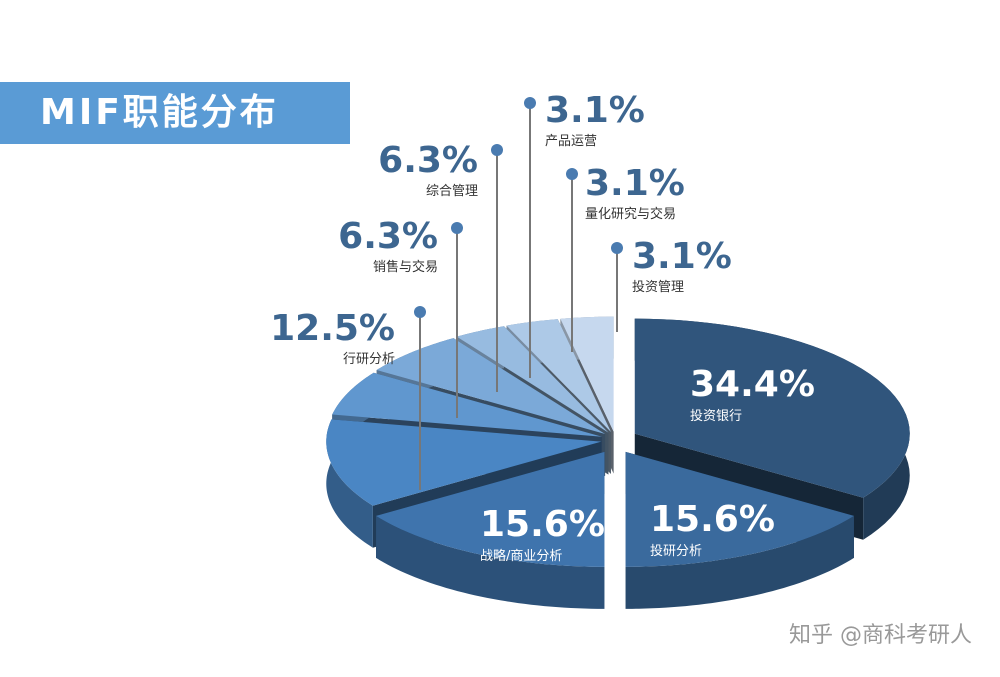 The image size is (1000, 677). What do you see at coordinates (595, 120) in the screenshot?
I see `slice-label-6: 3.1% 产品运营` at bounding box center [595, 120].